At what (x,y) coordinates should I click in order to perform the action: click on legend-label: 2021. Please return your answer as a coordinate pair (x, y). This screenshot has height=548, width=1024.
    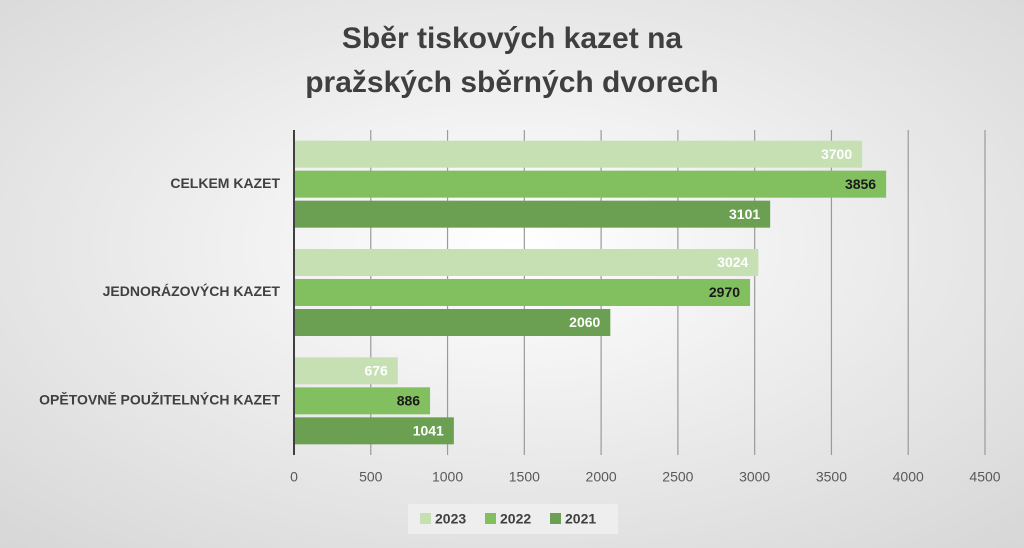
    Looking at the image, I should click on (580, 519).